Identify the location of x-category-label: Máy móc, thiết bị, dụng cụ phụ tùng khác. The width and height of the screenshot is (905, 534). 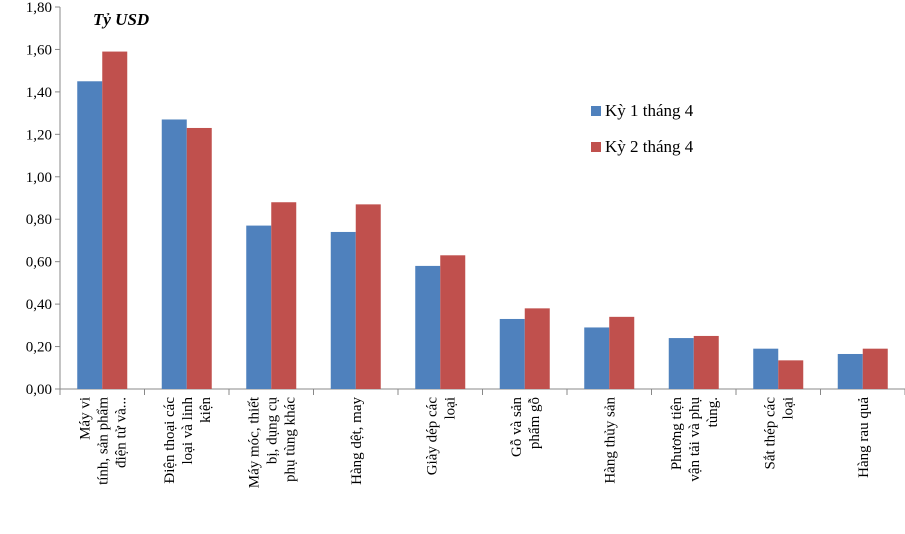
(272, 442).